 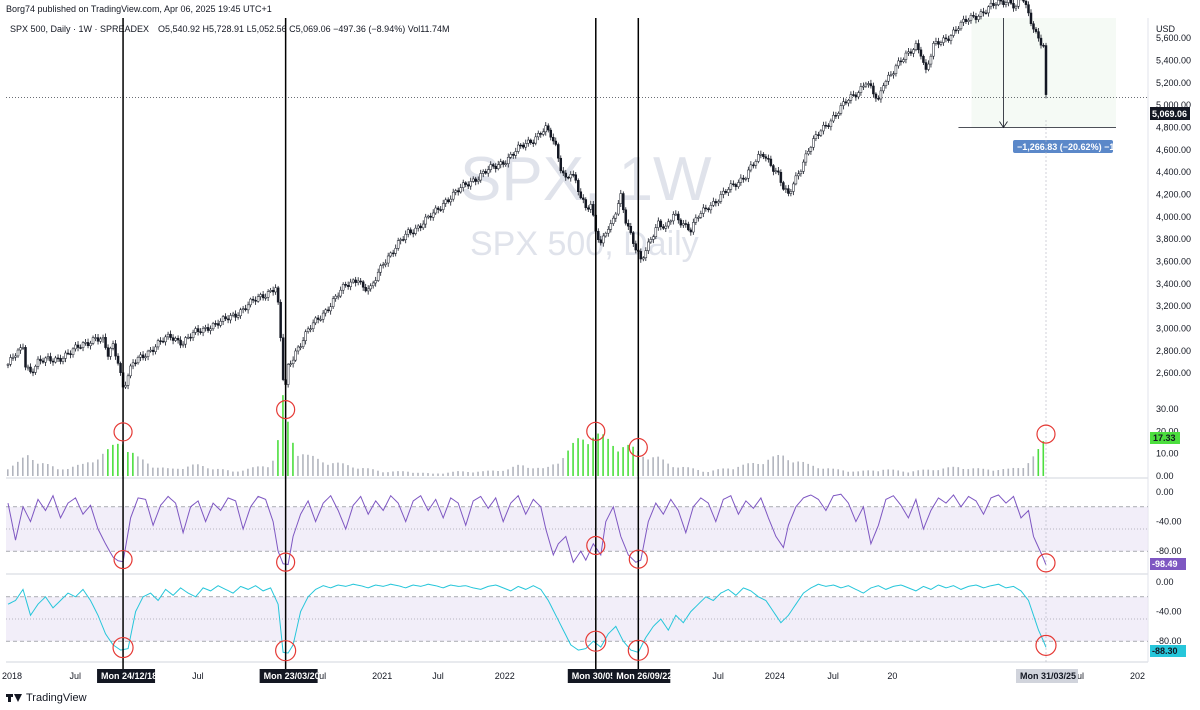 What do you see at coordinates (1173, 105) in the screenshot?
I see `price-tick-label: 5,000.00` at bounding box center [1173, 105].